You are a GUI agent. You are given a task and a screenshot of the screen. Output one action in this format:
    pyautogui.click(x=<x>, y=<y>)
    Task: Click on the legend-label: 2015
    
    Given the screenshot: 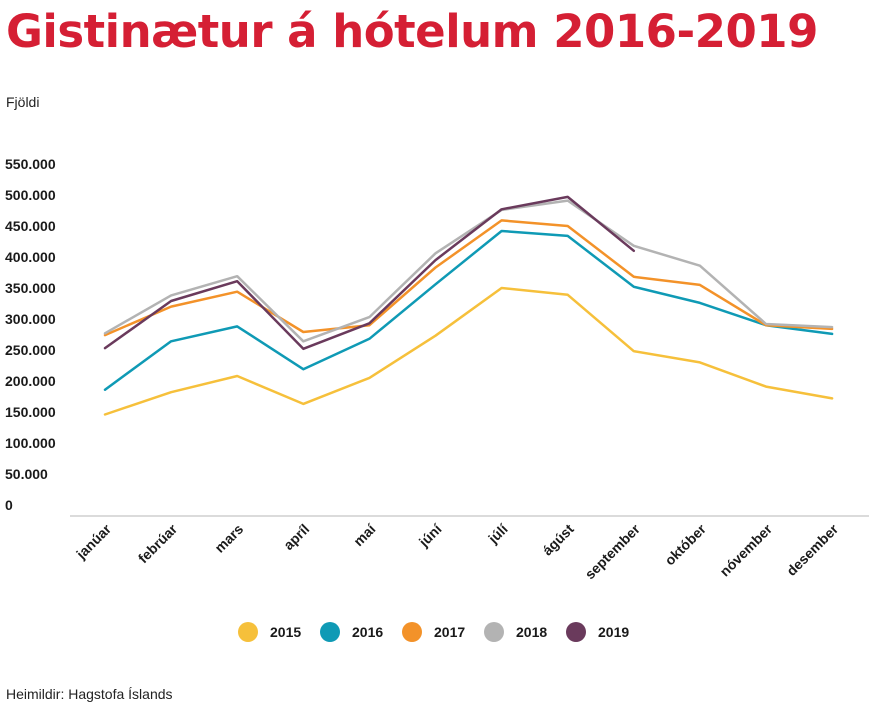 What is the action you would take?
    pyautogui.click(x=285, y=632)
    